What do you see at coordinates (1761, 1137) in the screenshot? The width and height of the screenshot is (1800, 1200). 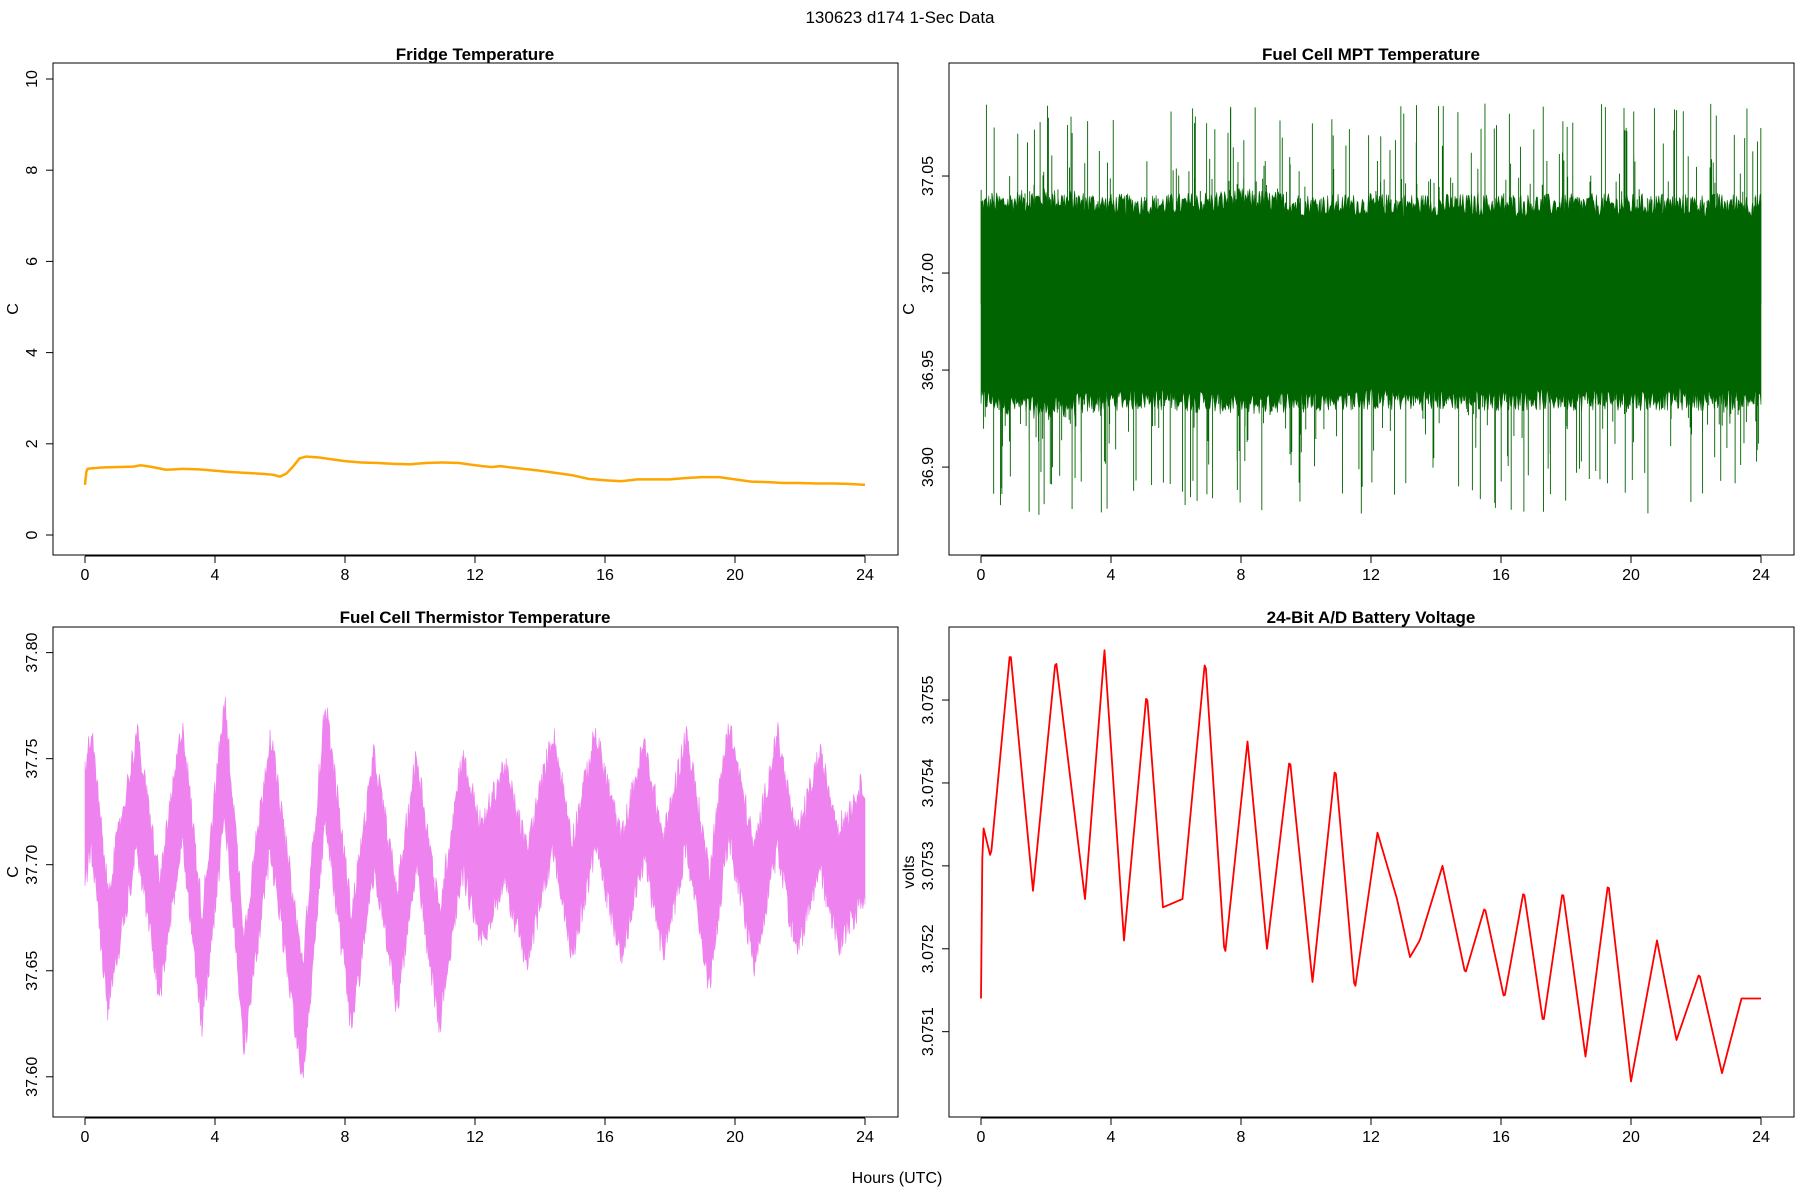 I see `battery-voltage-x-tick-label: 24` at bounding box center [1761, 1137].